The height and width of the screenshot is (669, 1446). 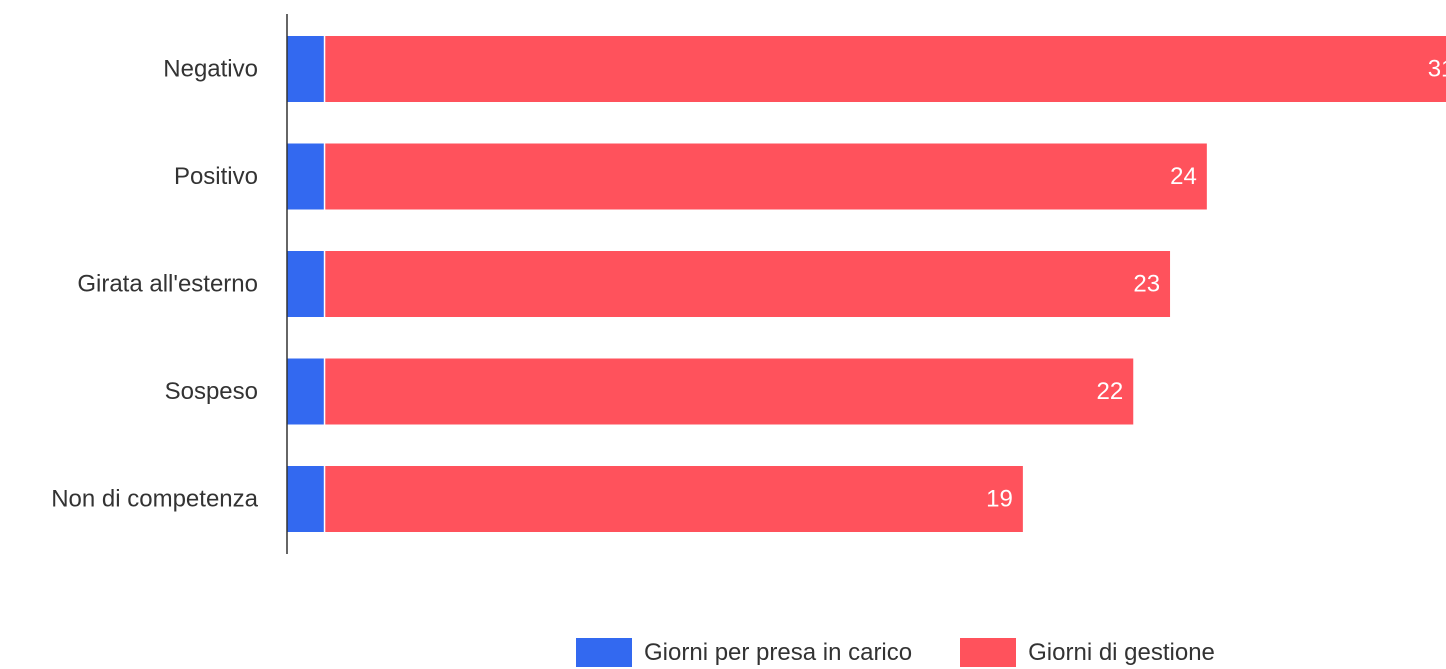 I want to click on bar-giorni-per-presa-in-carico-sospeso, so click(x=305, y=391).